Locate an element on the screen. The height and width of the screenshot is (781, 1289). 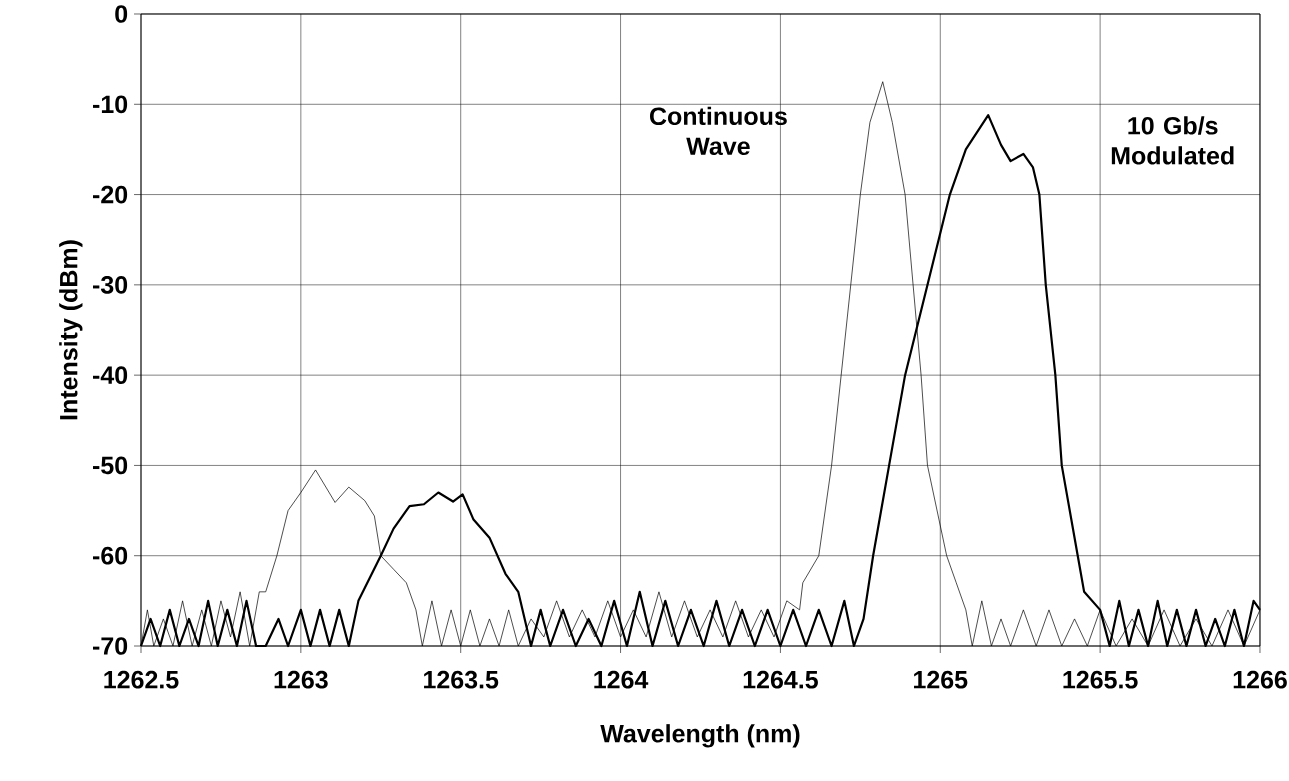
y-tick-label: -70 is located at coordinates (110, 646).